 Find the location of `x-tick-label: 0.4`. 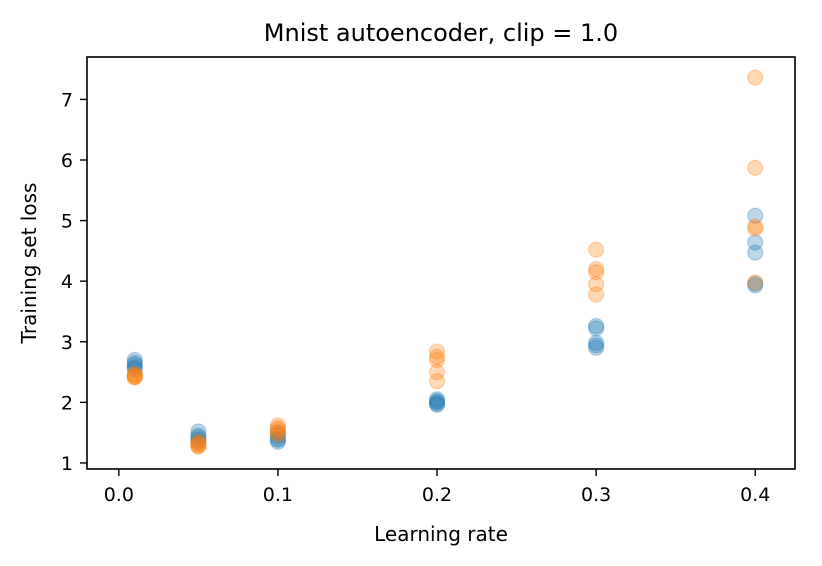

x-tick-label: 0.4 is located at coordinates (755, 495).